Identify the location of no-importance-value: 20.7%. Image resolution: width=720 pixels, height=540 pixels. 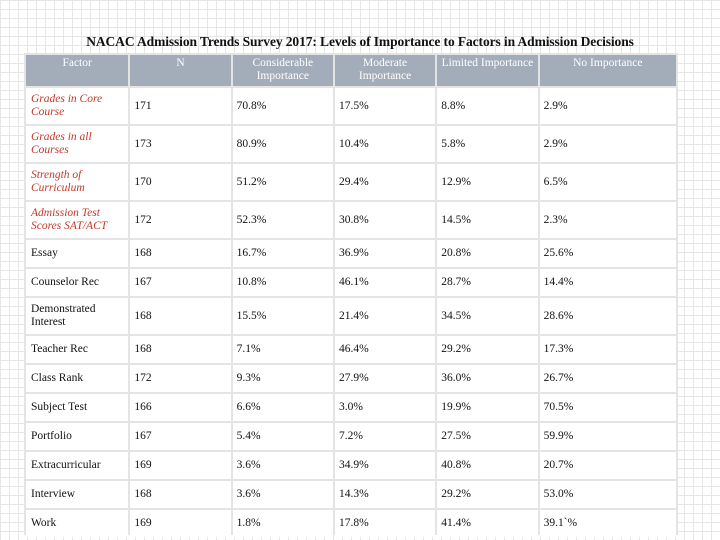
(607, 465).